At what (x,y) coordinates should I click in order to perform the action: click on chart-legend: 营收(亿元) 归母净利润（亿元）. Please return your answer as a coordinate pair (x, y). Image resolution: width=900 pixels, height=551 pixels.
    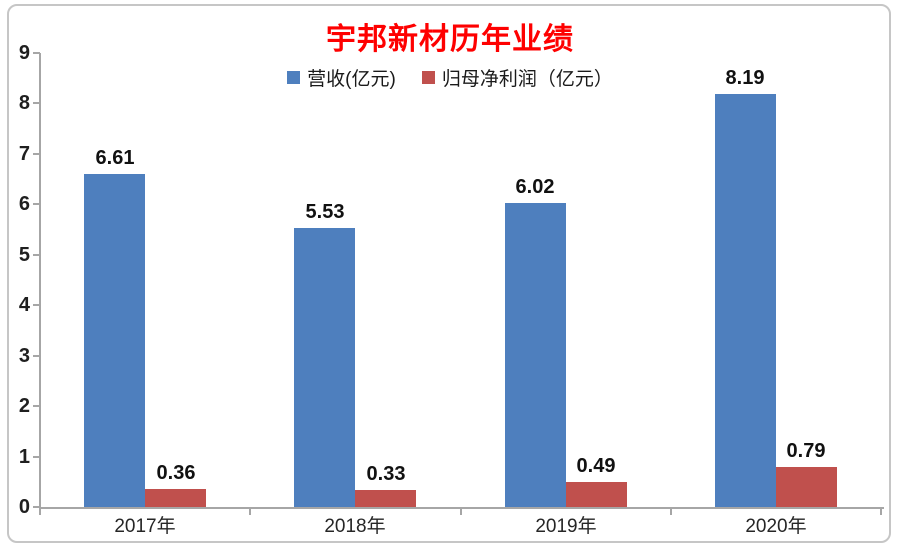
    Looking at the image, I should click on (450, 77).